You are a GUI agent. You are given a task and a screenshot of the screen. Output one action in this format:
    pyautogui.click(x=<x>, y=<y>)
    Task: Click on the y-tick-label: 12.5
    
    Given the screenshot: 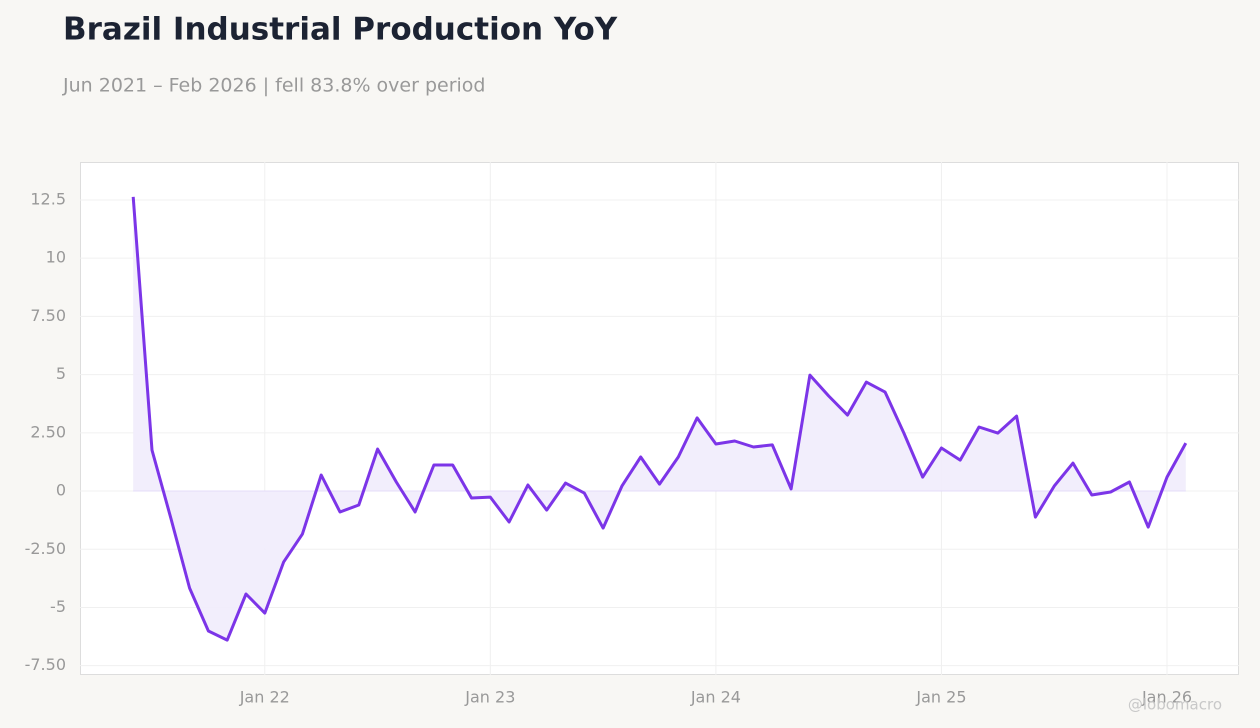 What is the action you would take?
    pyautogui.click(x=48, y=198)
    